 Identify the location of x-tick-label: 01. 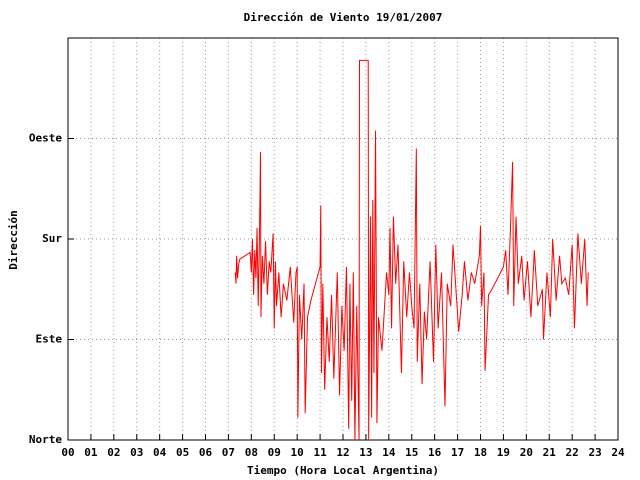
(91, 452).